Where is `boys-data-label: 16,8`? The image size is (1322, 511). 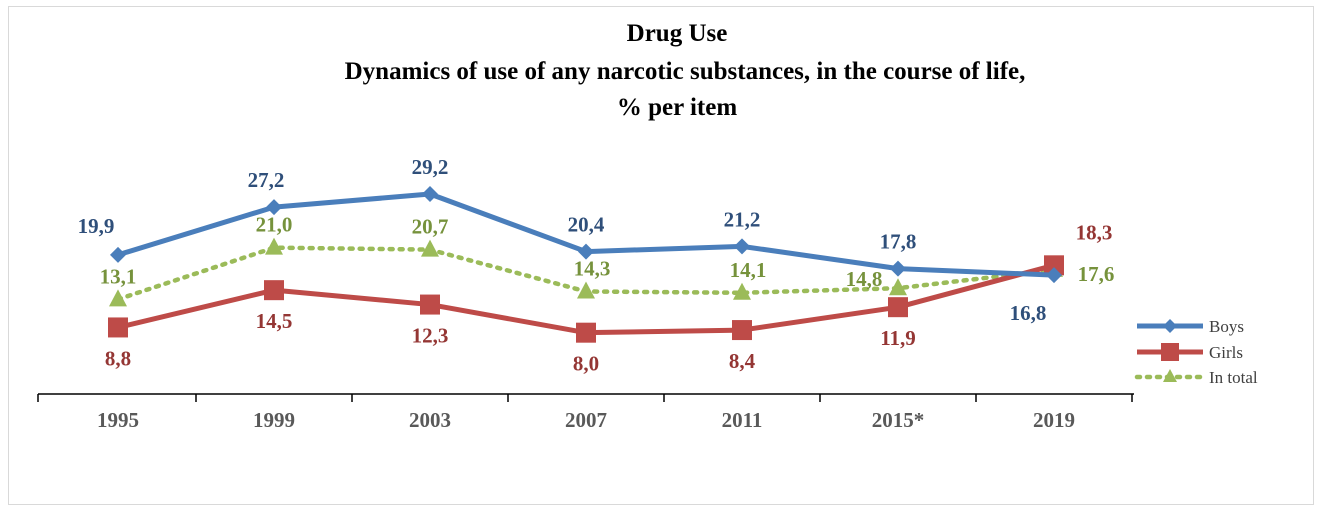
boys-data-label: 16,8 is located at coordinates (1028, 313).